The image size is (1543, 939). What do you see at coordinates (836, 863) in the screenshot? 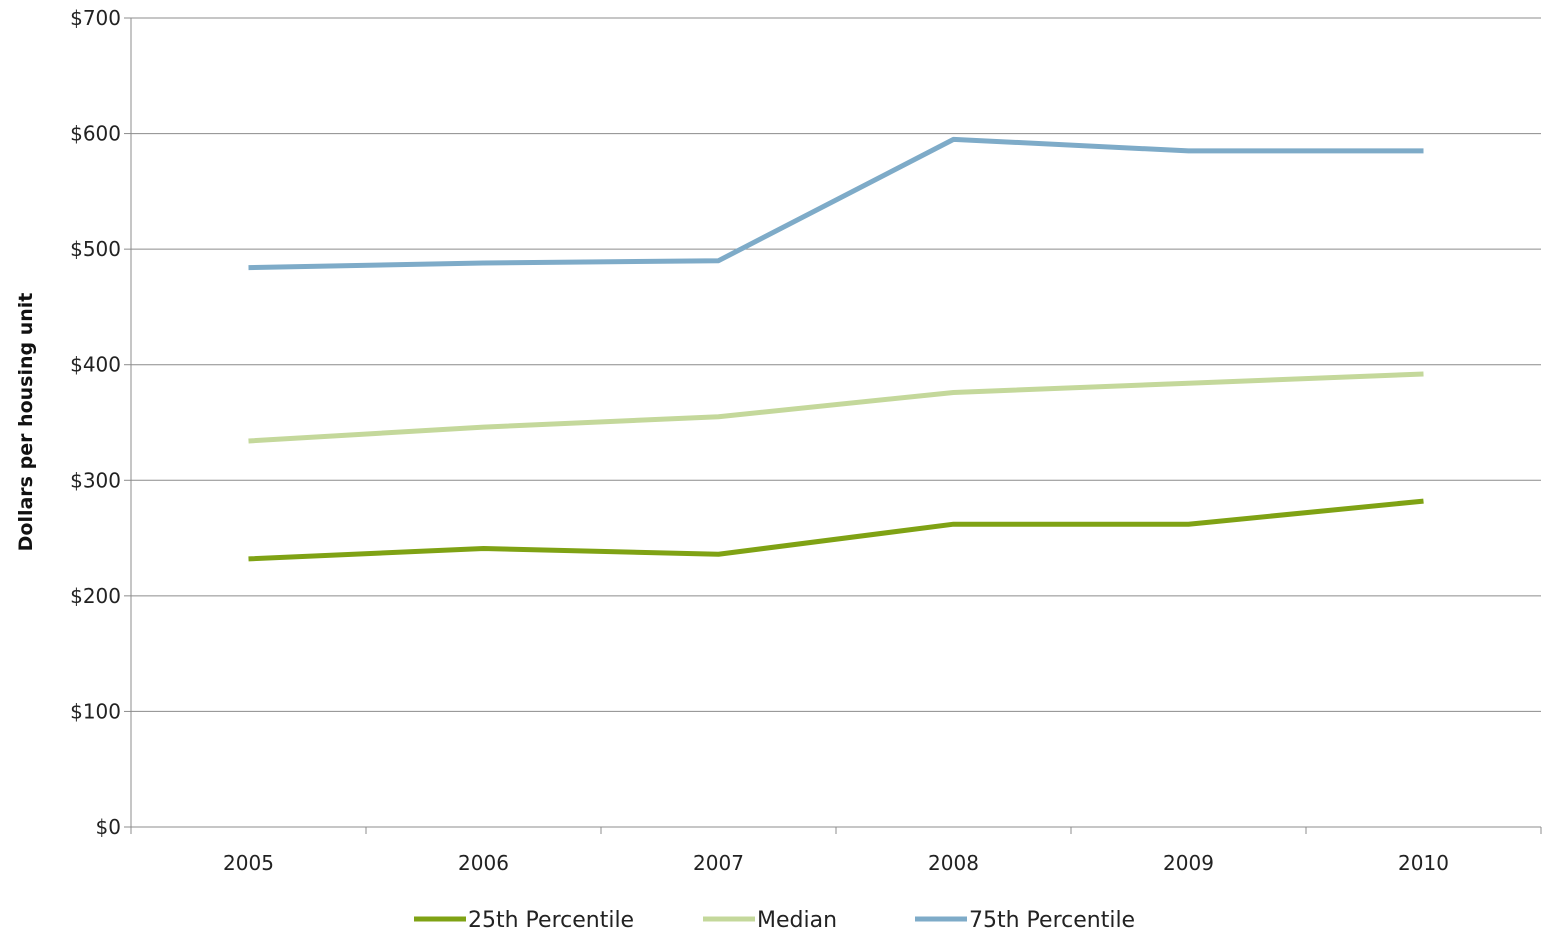
I see `x-tick-labels: 2005 2006 2007 2008 2009 2010` at bounding box center [836, 863].